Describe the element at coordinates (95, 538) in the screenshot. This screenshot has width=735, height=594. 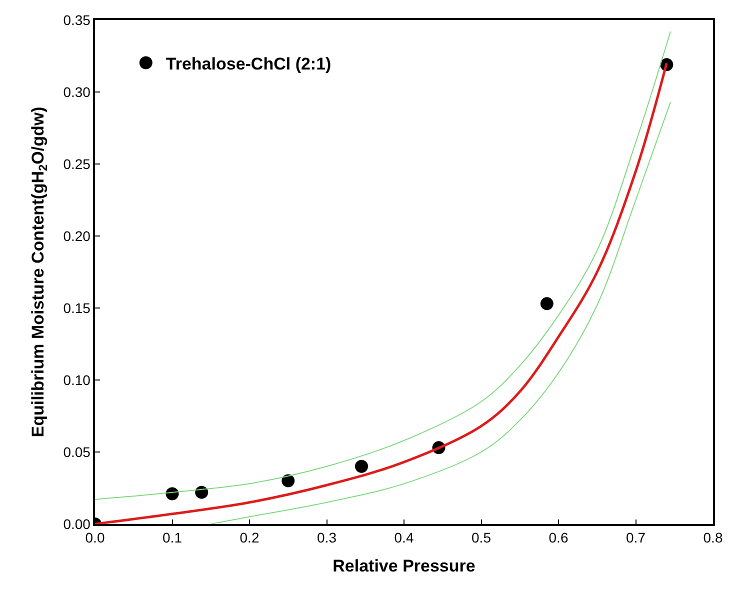
I see `x-tick-label: 0.0` at that location.